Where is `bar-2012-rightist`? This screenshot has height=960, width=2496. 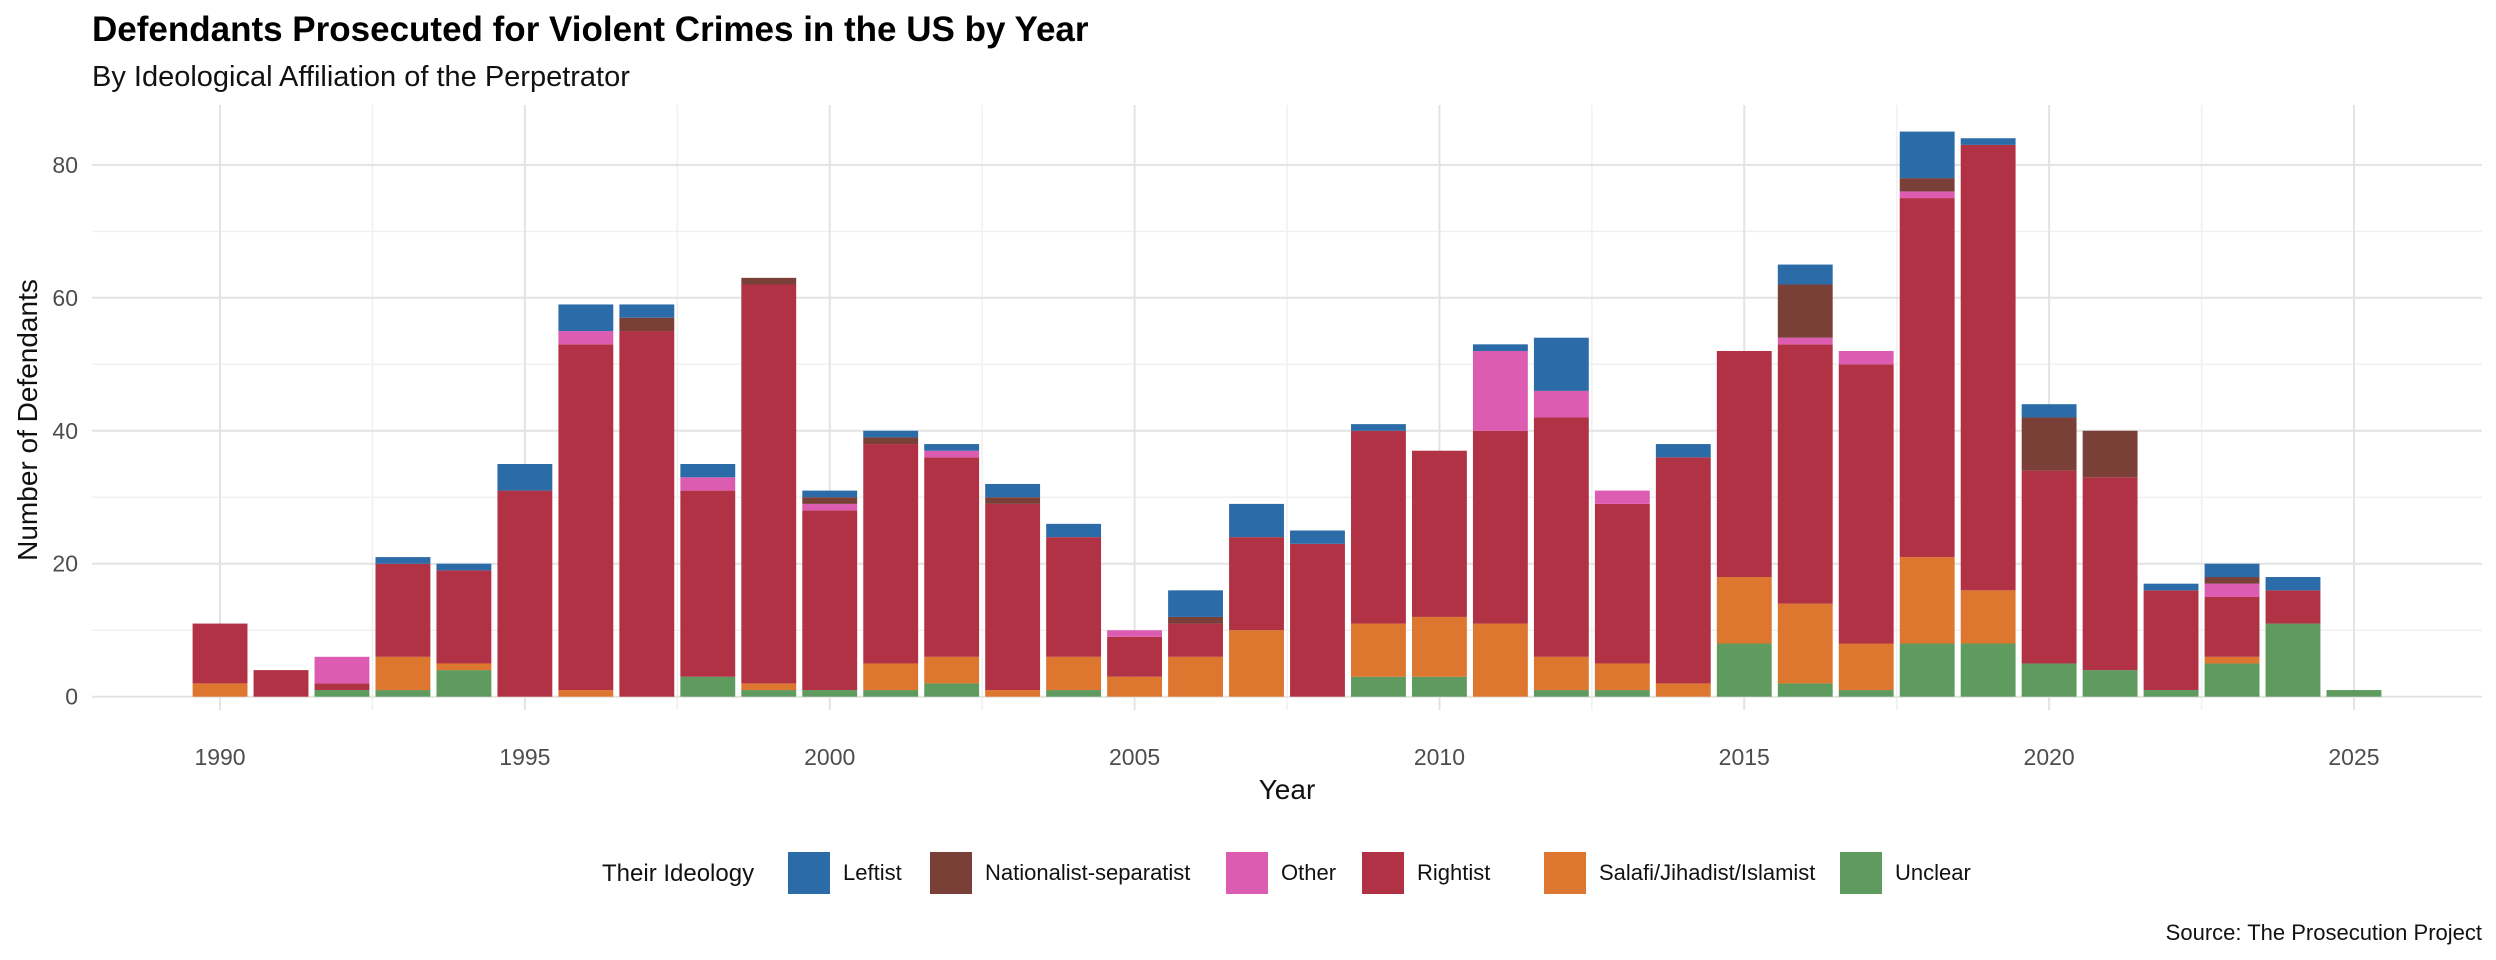
bar-2012-rightist is located at coordinates (1561, 537).